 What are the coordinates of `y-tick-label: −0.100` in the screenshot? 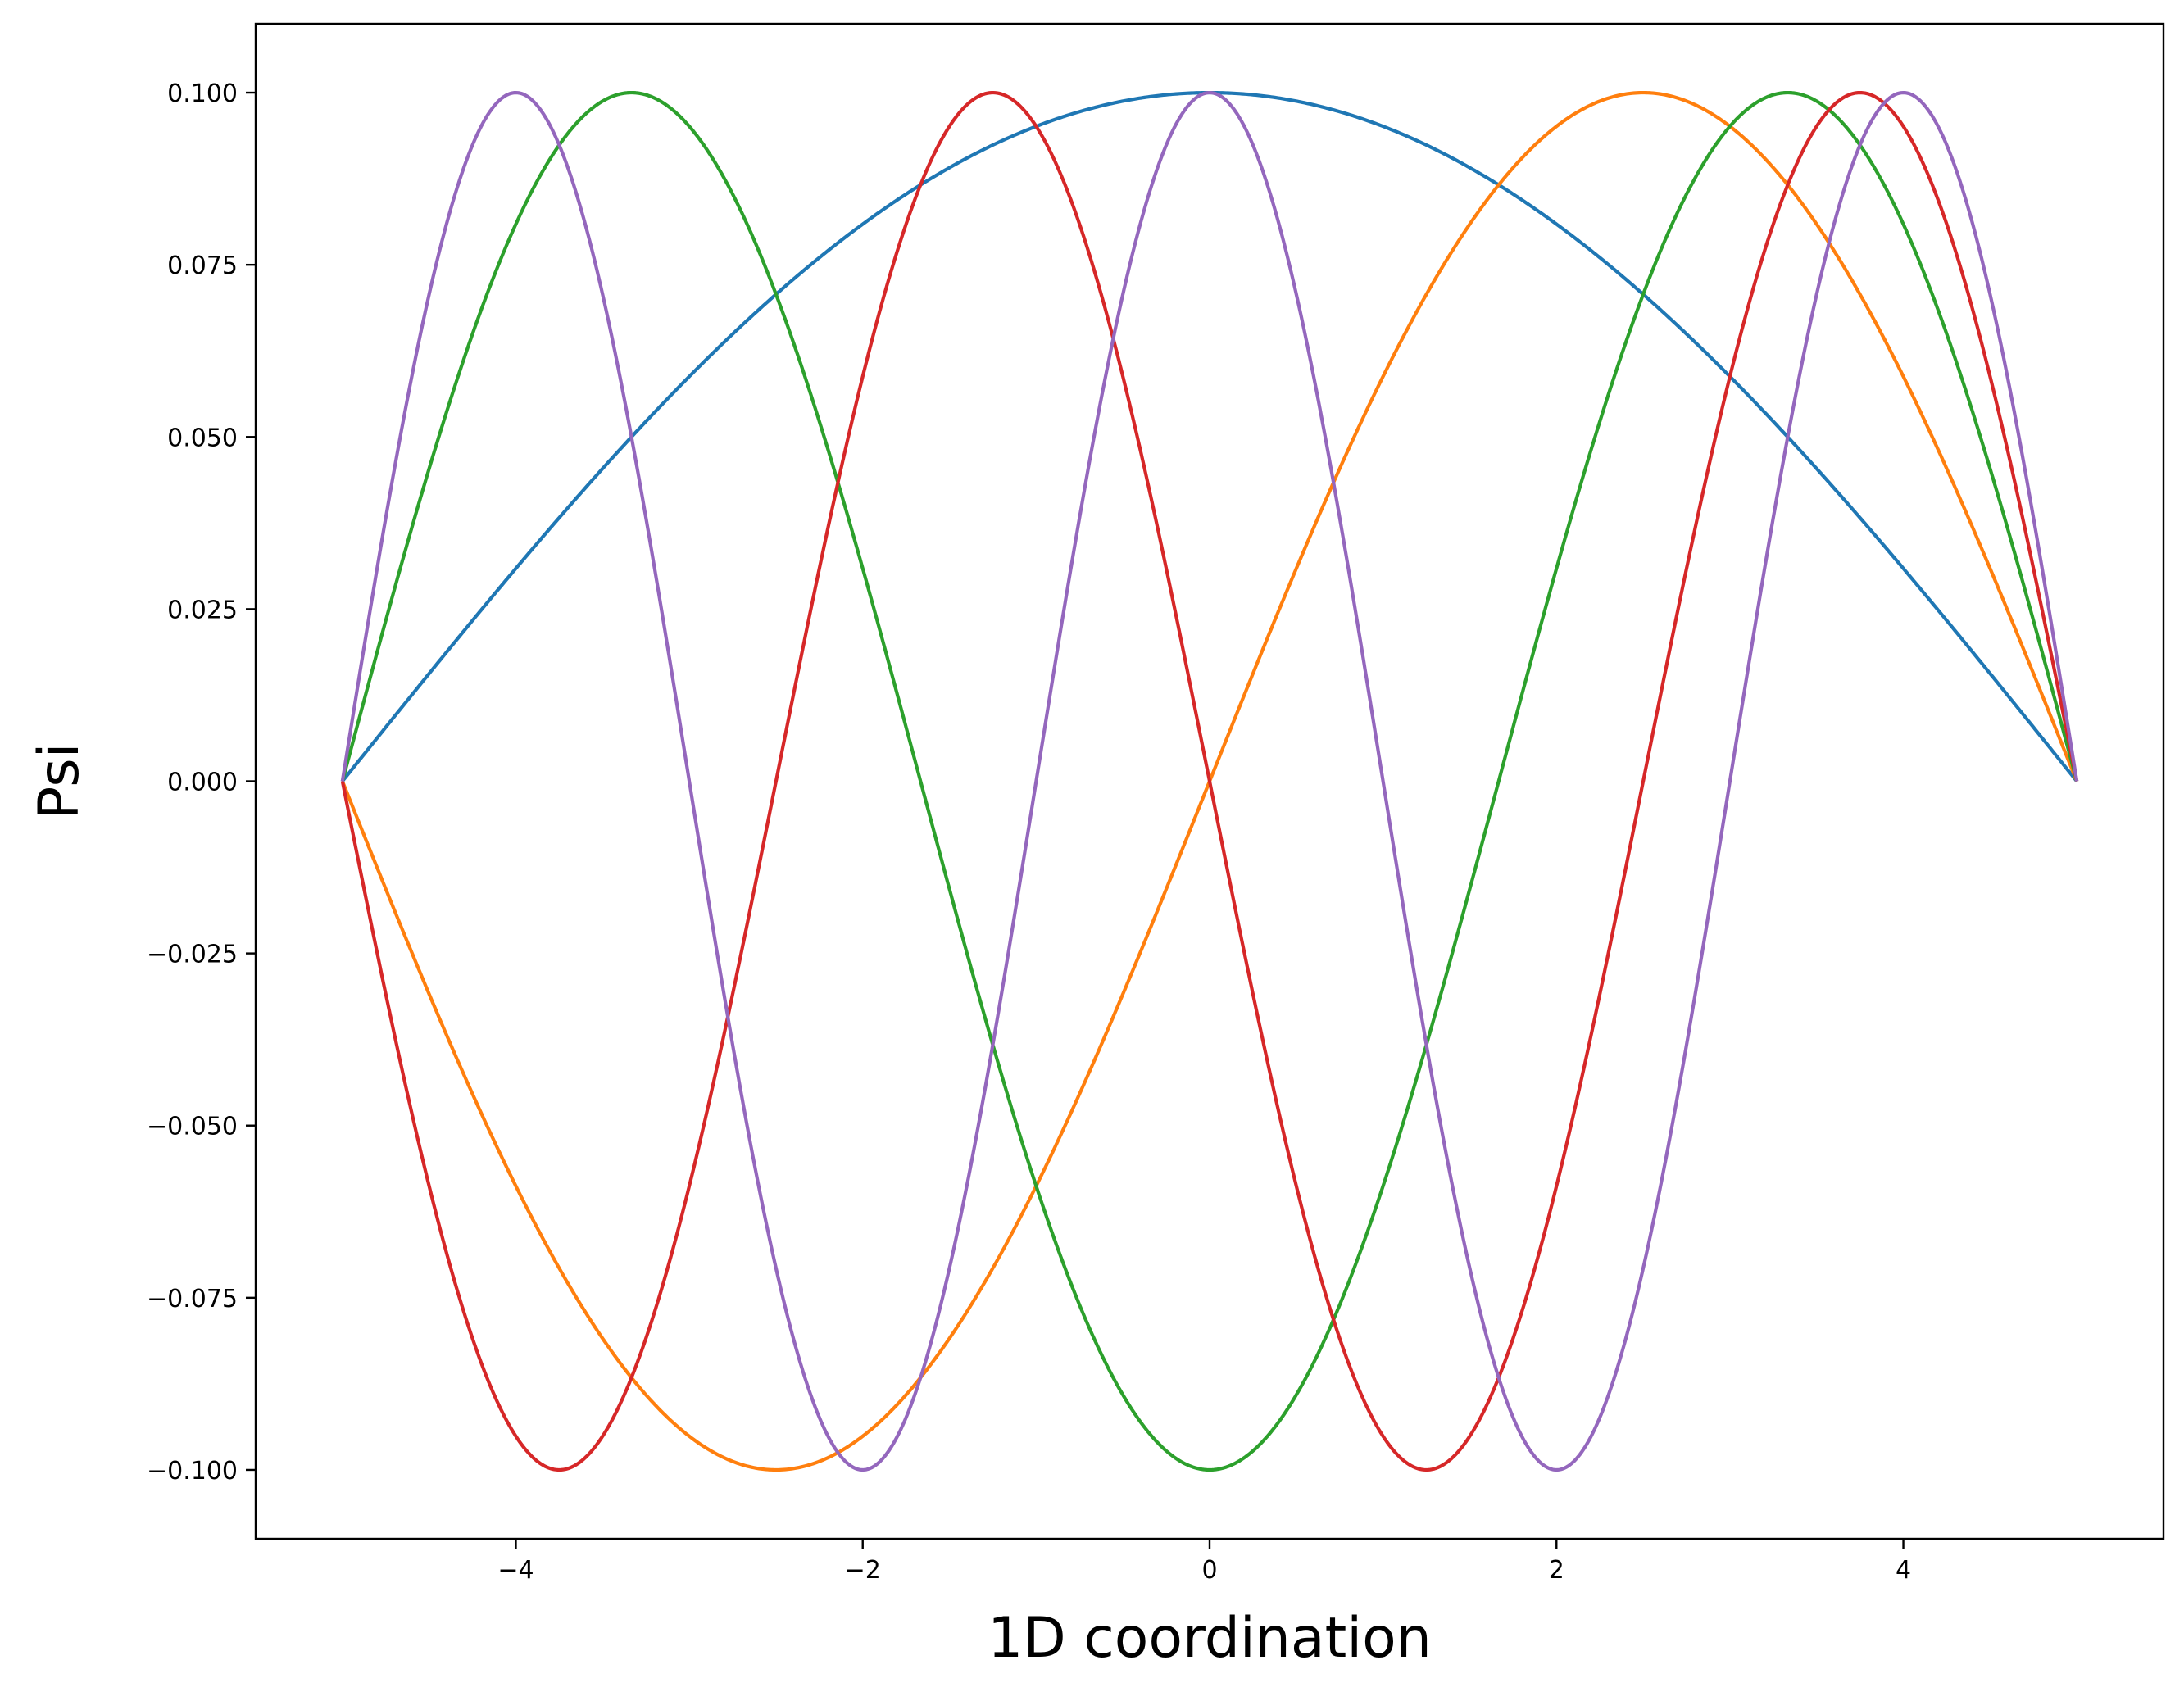 It's located at (192, 1471).